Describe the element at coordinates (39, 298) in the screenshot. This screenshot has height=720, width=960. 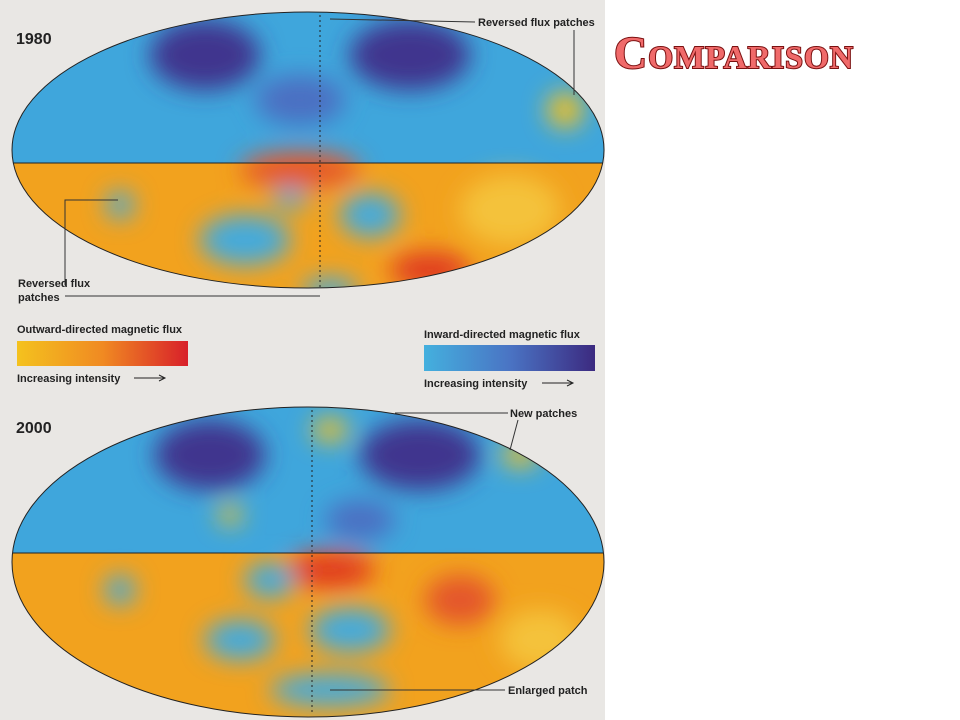
I see `annotation: patches` at that location.